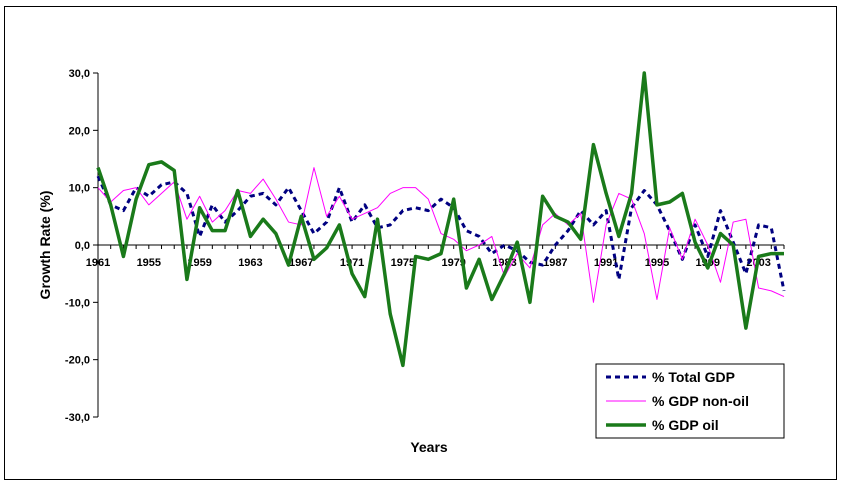  I want to click on y-tick-label: -10,0, so click(77, 303).